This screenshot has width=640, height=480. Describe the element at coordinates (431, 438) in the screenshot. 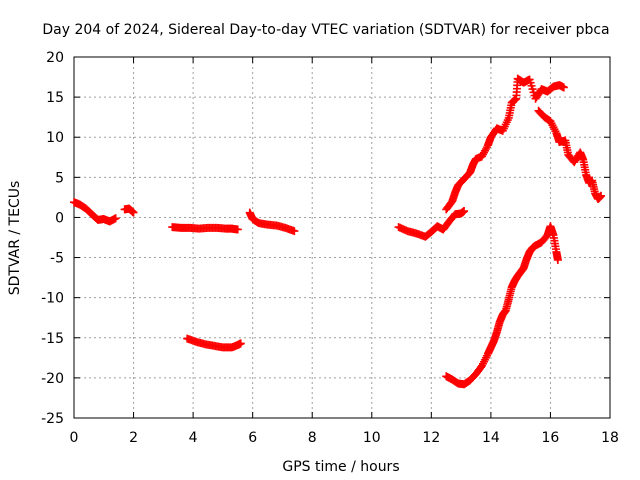

I see `x-tick-label: 12` at that location.